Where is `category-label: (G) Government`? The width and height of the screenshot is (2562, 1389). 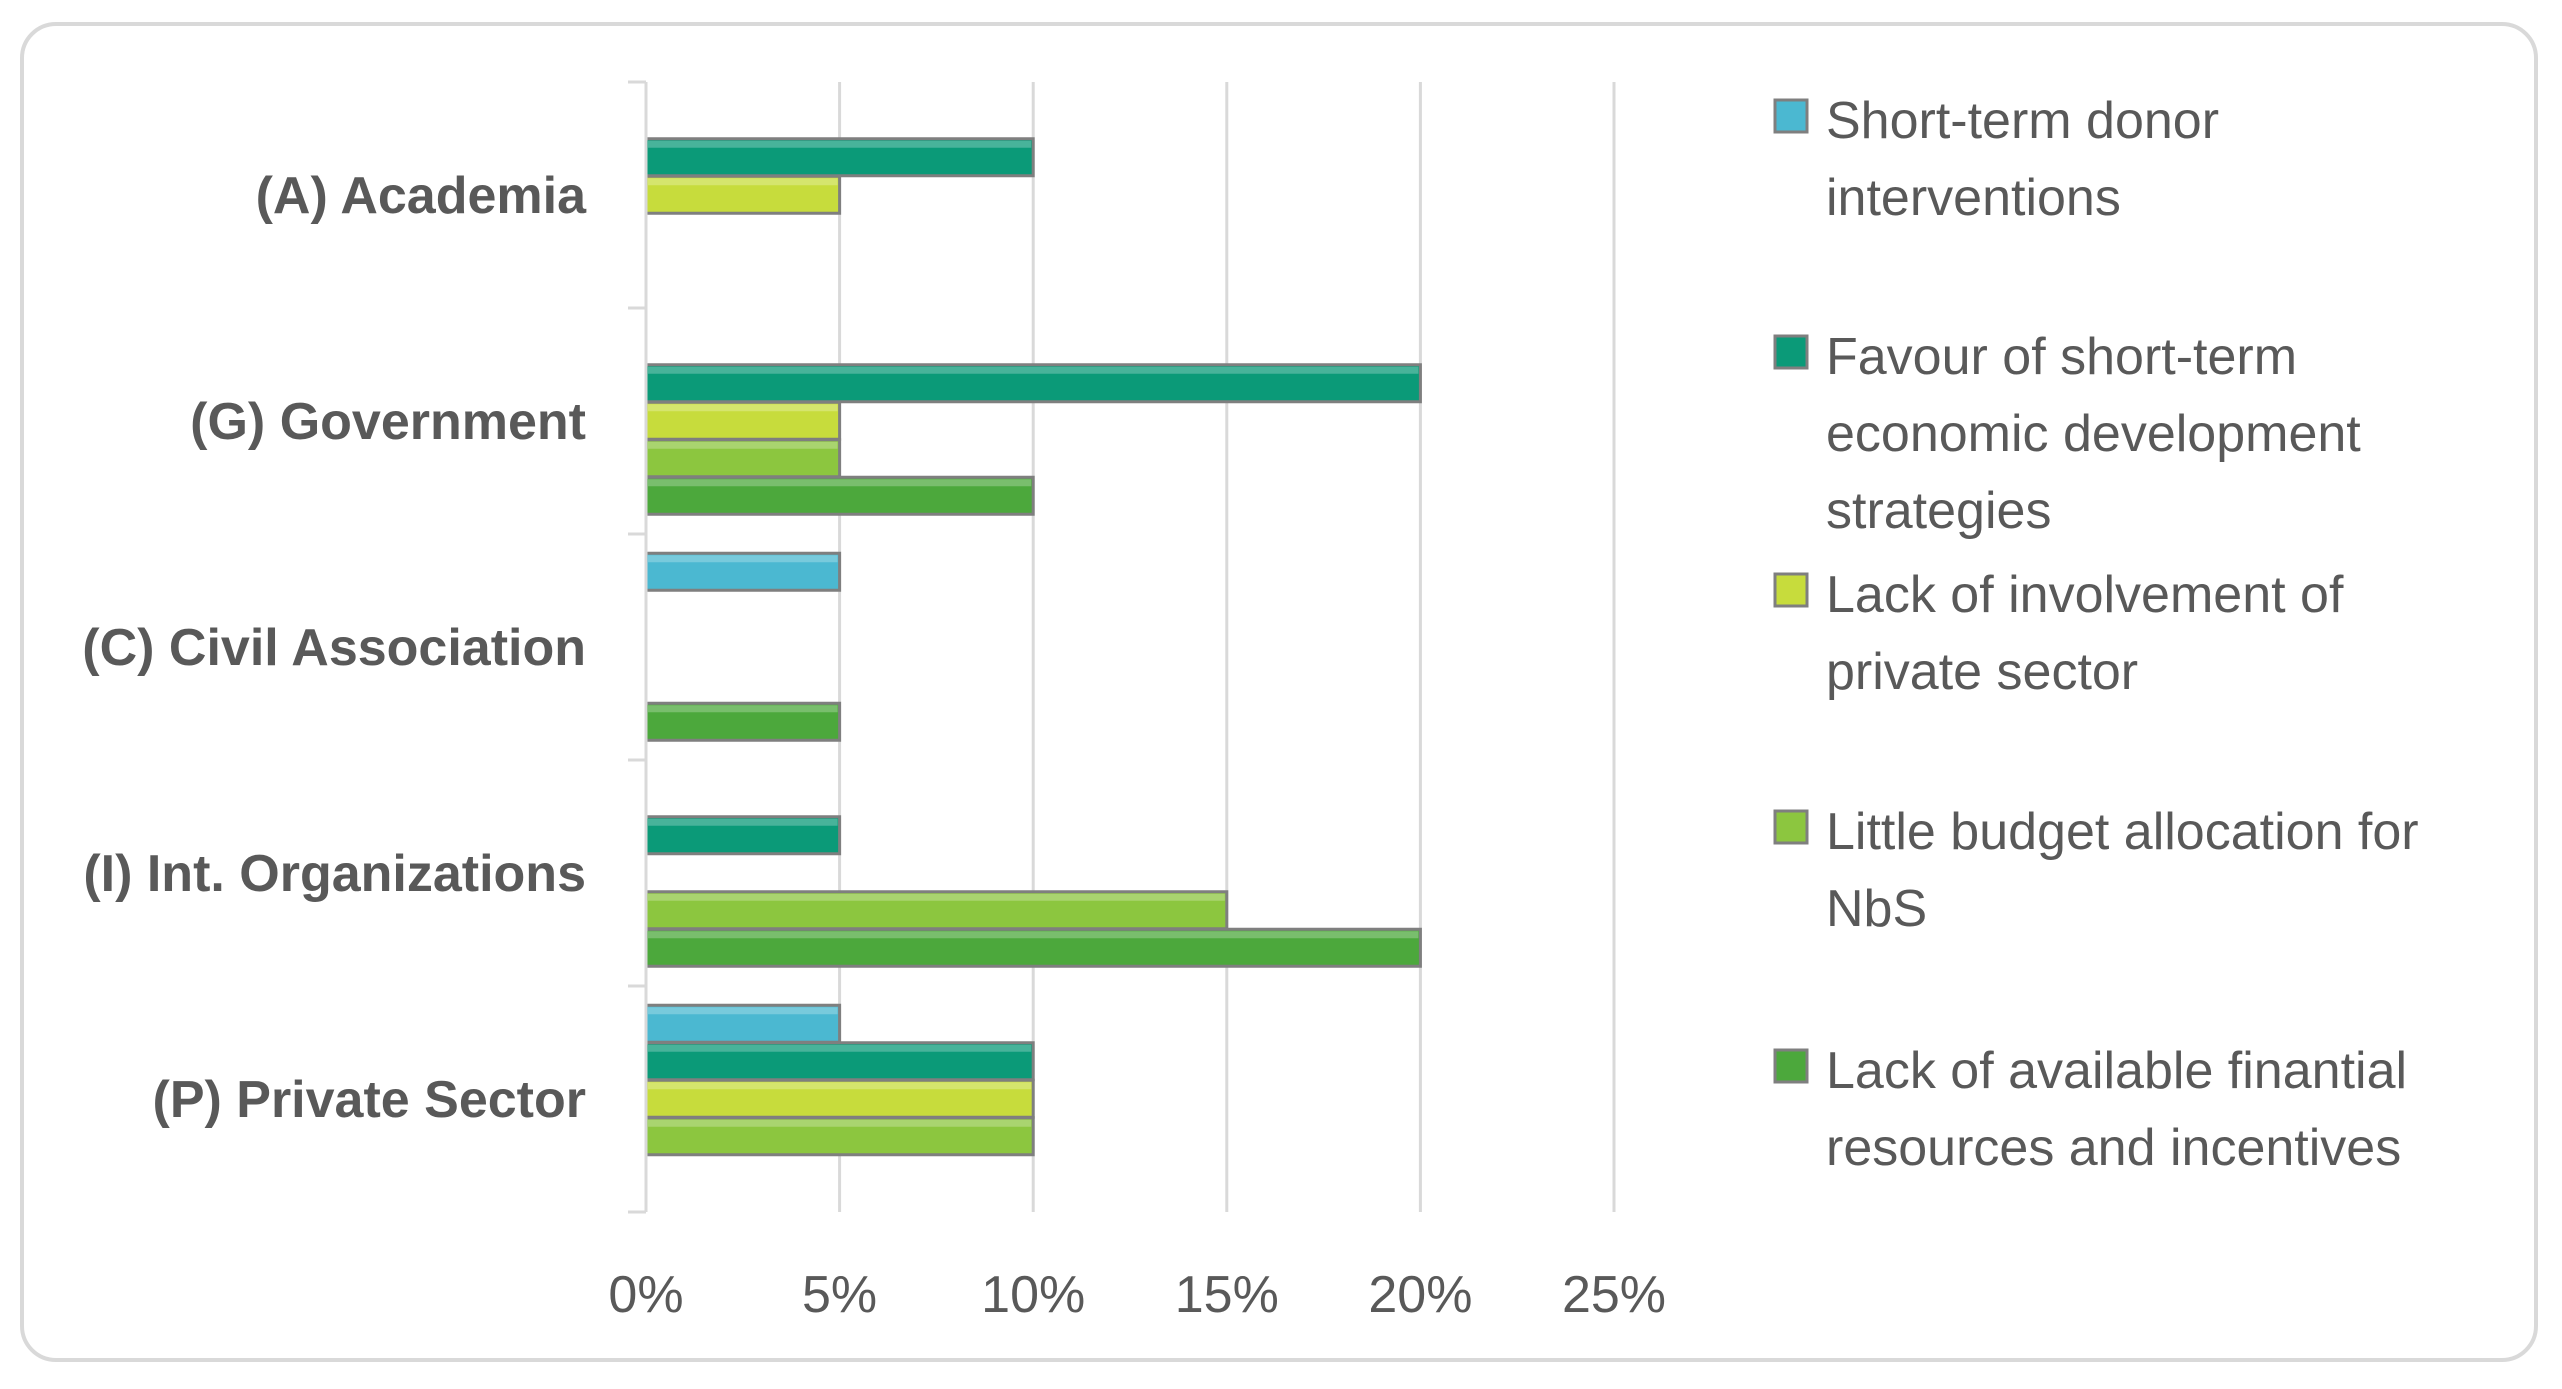 category-label: (G) Government is located at coordinates (388, 422).